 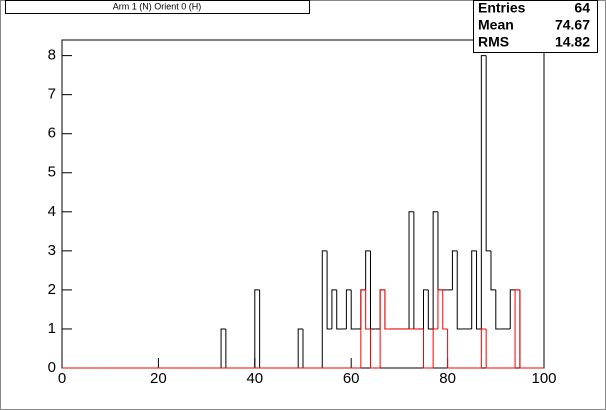 What do you see at coordinates (572, 42) in the screenshot?
I see `stats-value: 14.82` at bounding box center [572, 42].